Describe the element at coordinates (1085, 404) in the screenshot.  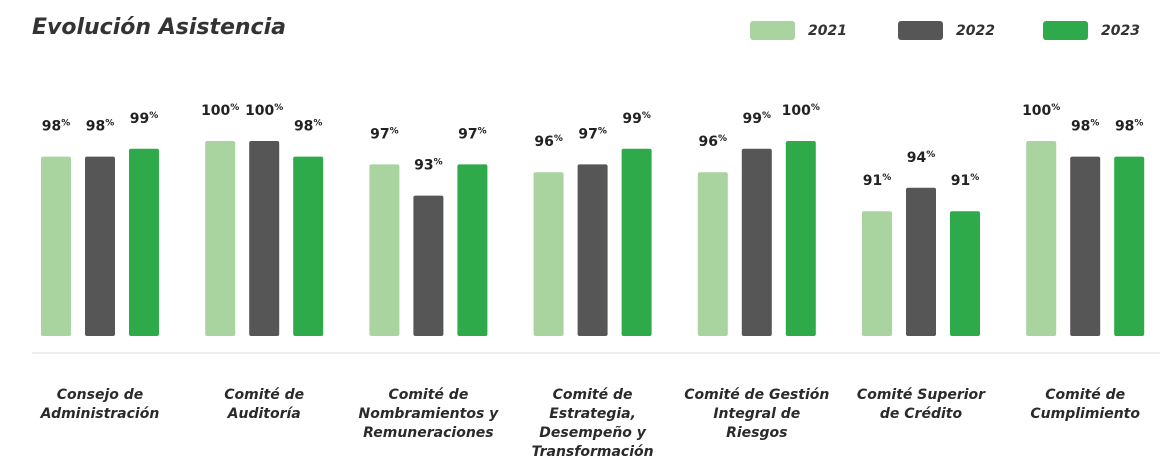
I see `x-tick-label: Comité de Cumplimiento` at that location.